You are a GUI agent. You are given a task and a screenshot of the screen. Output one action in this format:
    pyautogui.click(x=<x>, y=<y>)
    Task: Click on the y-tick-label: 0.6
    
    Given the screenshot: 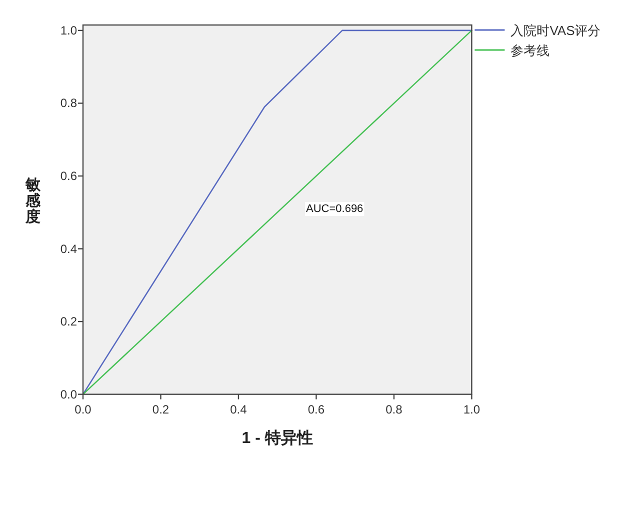 What is the action you would take?
    pyautogui.click(x=69, y=175)
    